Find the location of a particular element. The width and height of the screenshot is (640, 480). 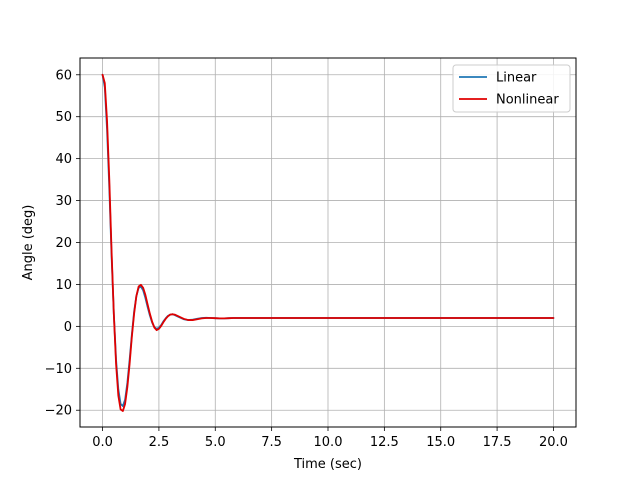

x-tick-label: 0.0 is located at coordinates (102, 442).